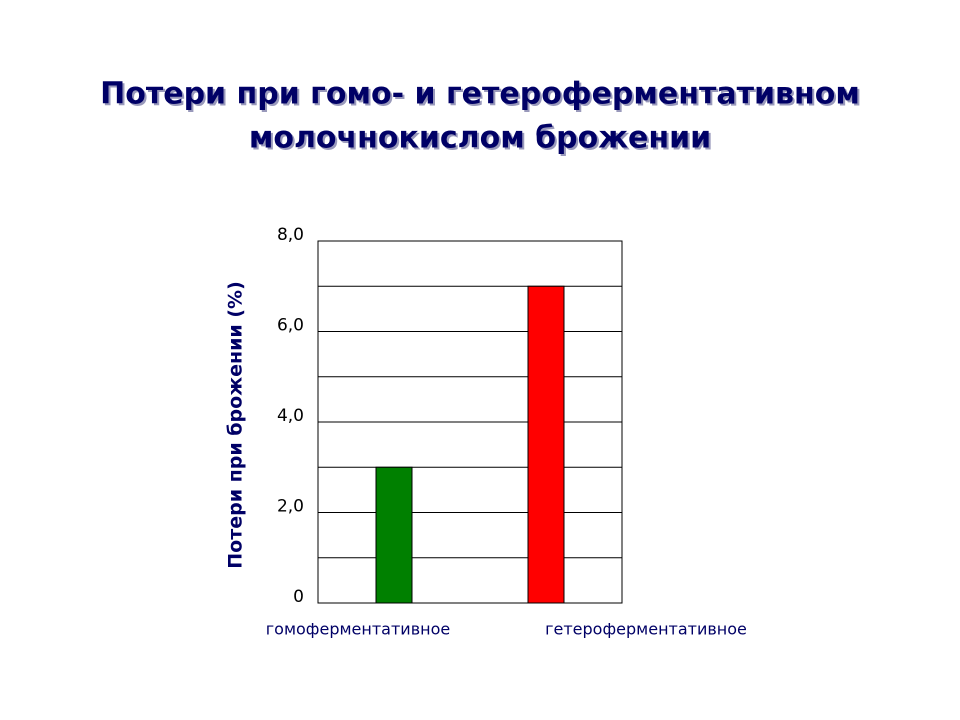  I want to click on x-tick-label: гетероферментативное, so click(646, 629).